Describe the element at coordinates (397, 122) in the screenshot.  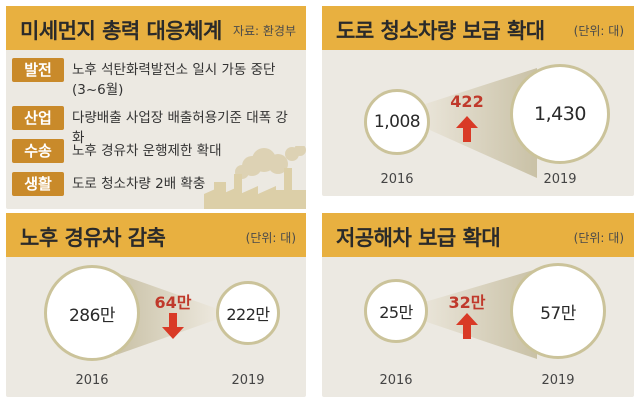
I see `value-circle-2016: 1,008` at that location.